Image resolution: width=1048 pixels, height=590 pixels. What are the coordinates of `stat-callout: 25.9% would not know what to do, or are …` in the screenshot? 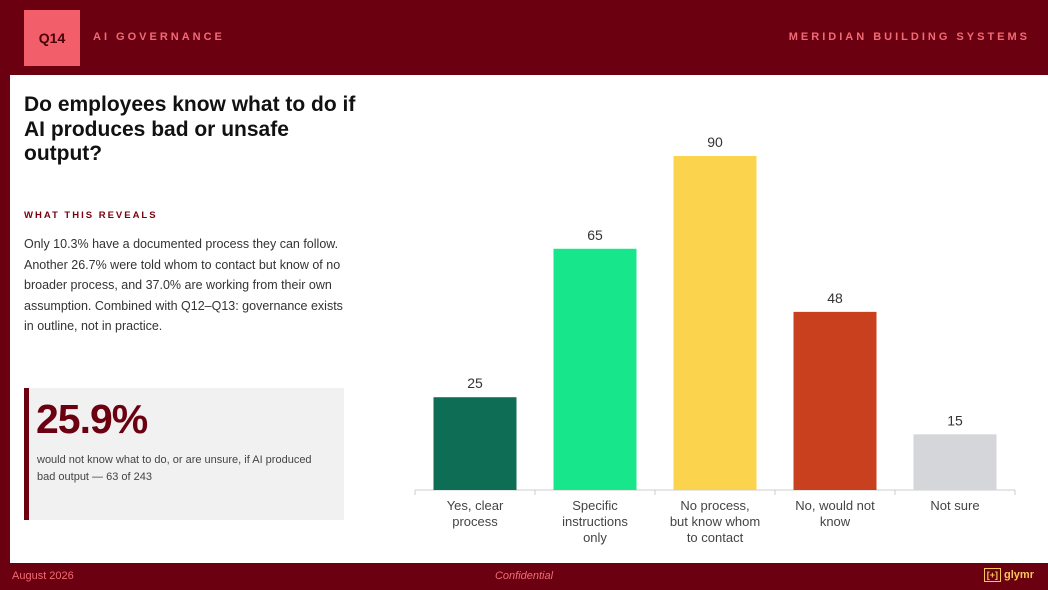 It's located at (184, 454).